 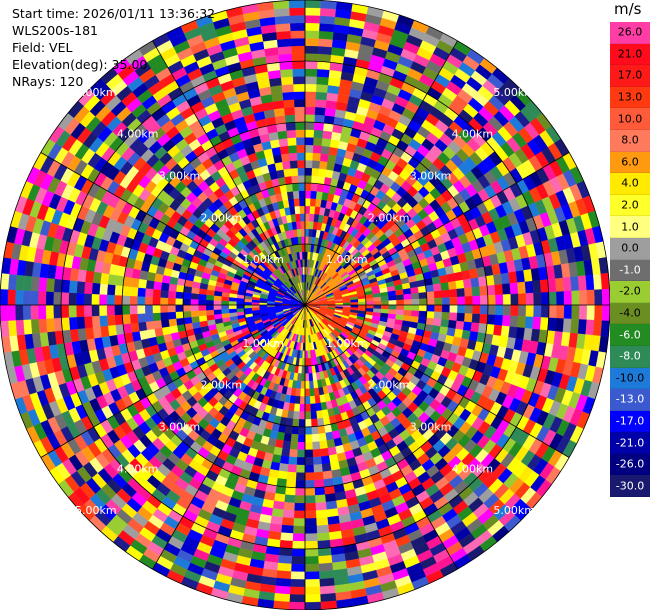 I want to click on colorbar-label: 0.0, so click(x=630, y=248).